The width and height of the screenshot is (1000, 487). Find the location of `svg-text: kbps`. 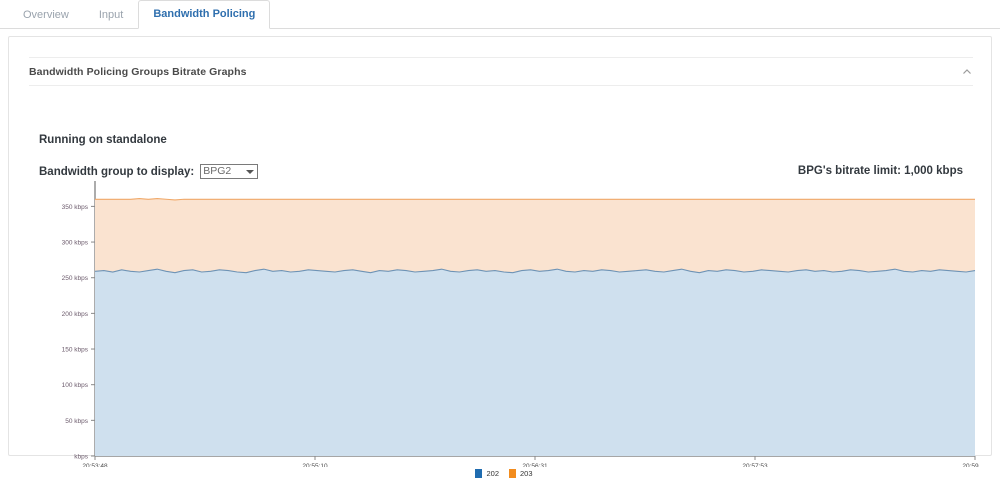

svg-text: kbps is located at coordinates (81, 457).